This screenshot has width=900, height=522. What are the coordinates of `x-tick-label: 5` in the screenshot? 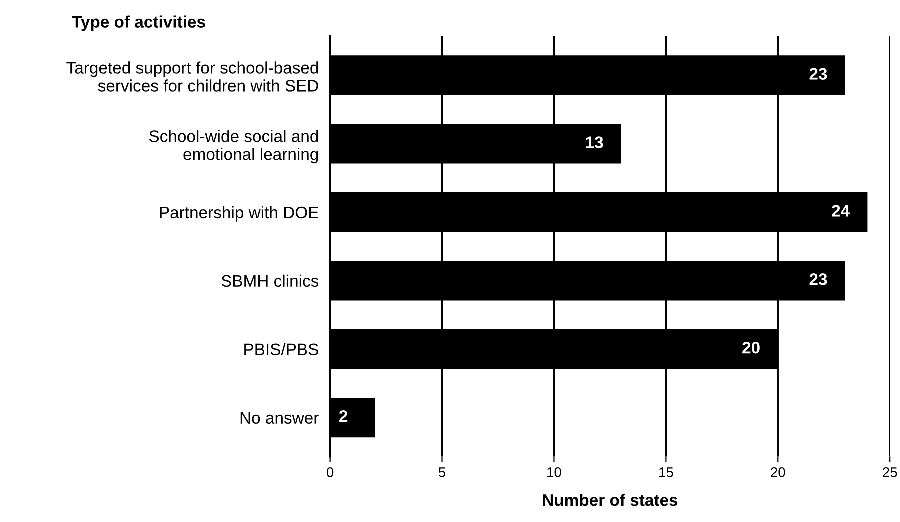 It's located at (442, 473).